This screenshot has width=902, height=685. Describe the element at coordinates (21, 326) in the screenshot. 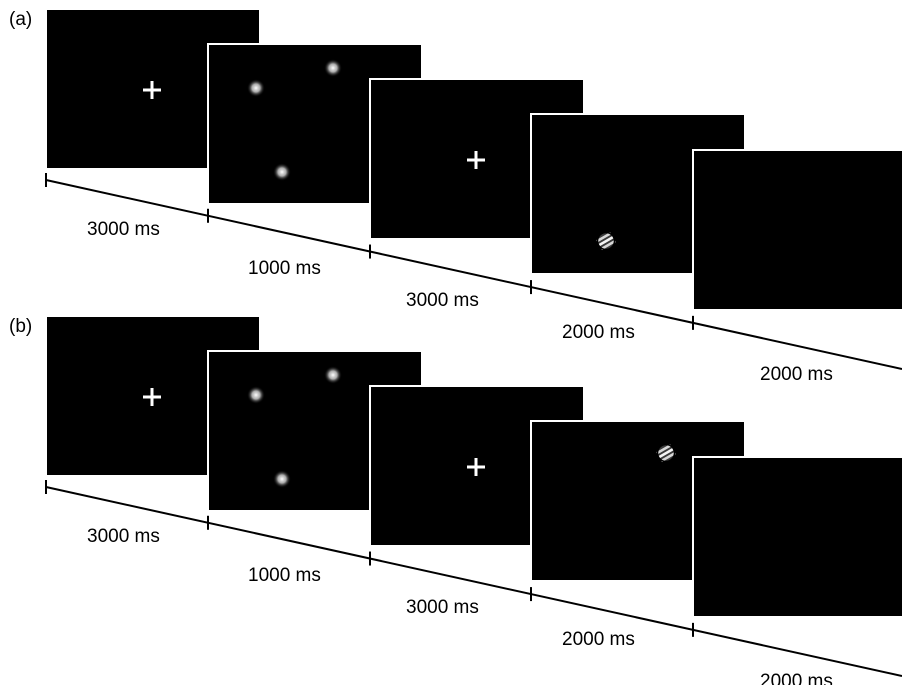

I see `panel-label-b: (b)` at that location.